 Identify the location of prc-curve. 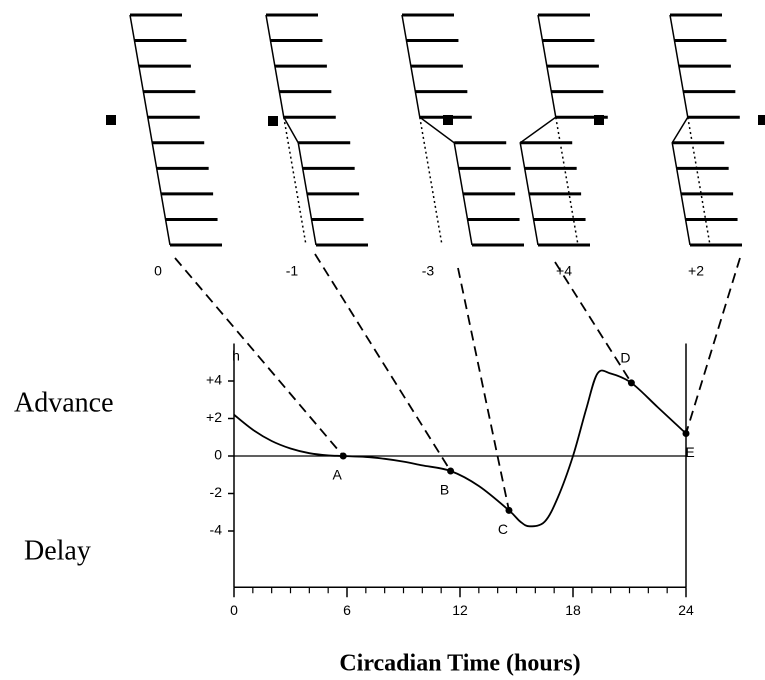
(460, 448).